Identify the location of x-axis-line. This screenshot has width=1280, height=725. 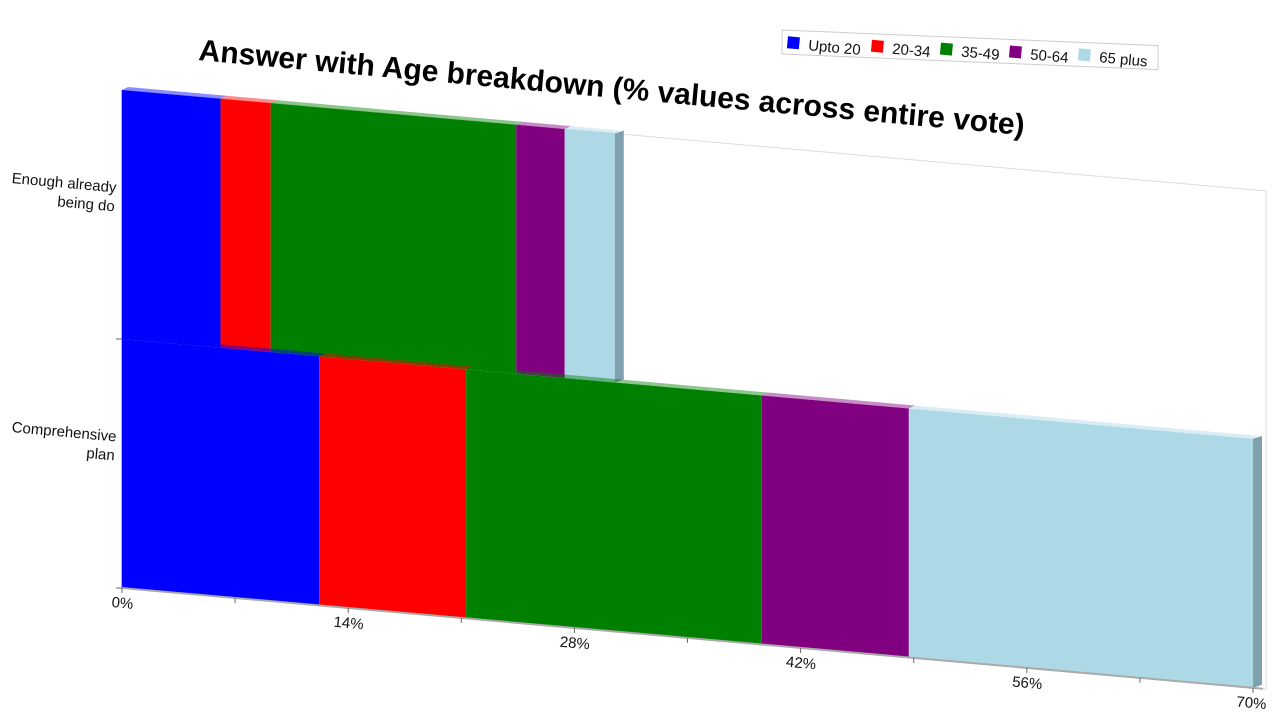
(692, 638).